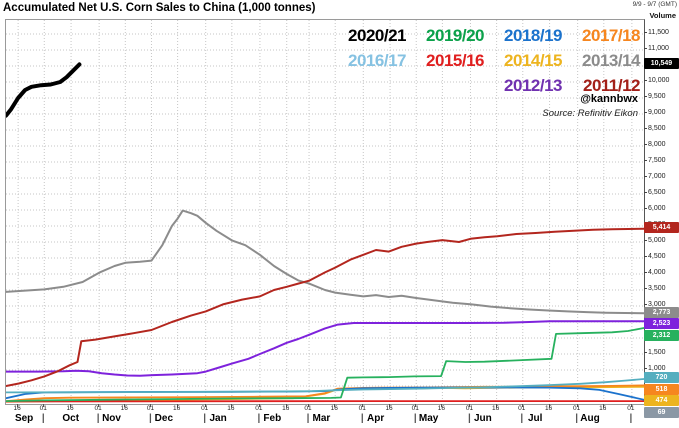 Image resolution: width=679 pixels, height=428 pixels. Describe the element at coordinates (661, 401) in the screenshot. I see `value-badge-2014-15: 474` at that location.